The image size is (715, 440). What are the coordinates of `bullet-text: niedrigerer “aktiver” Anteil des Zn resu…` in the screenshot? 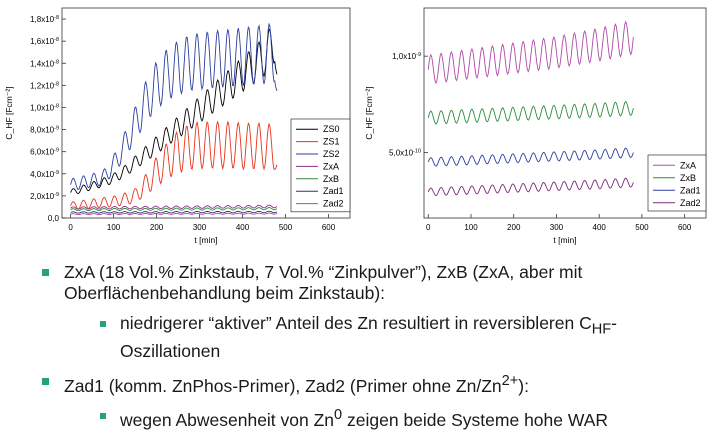 It's located at (356, 323).